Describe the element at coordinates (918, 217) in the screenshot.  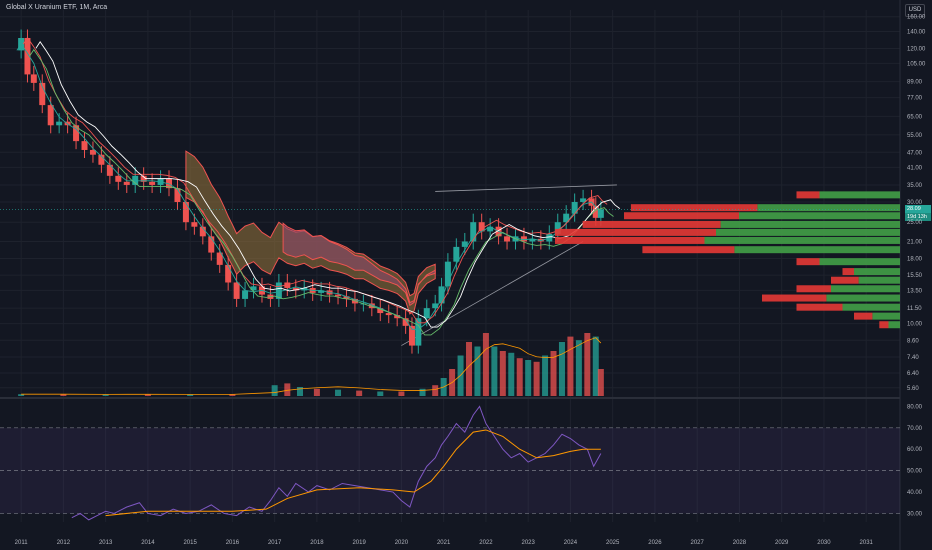
I see `countdown-tag: 19d 13h` at that location.